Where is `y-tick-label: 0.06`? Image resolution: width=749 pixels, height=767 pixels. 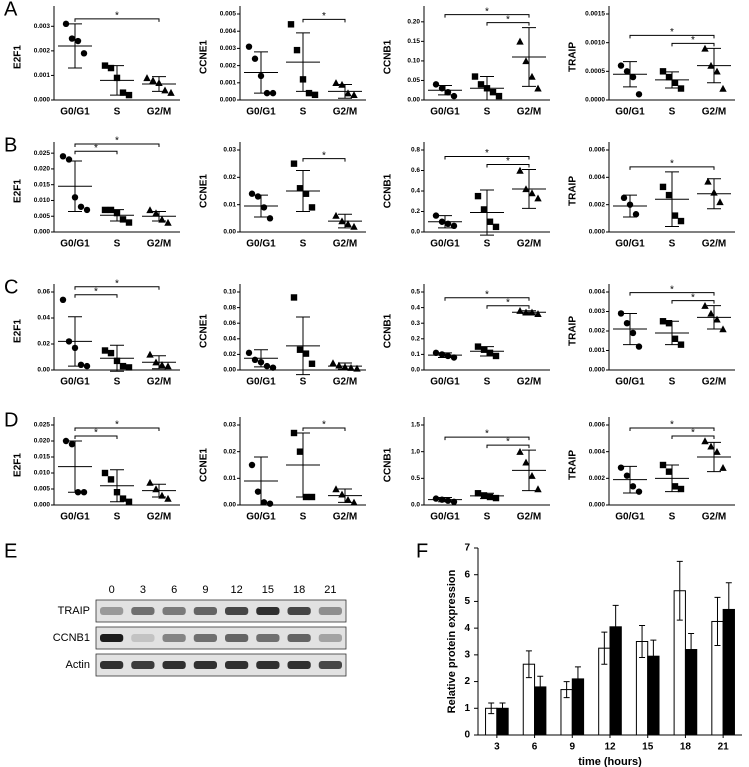
y-tick-label: 0.06 is located at coordinates (43, 292).